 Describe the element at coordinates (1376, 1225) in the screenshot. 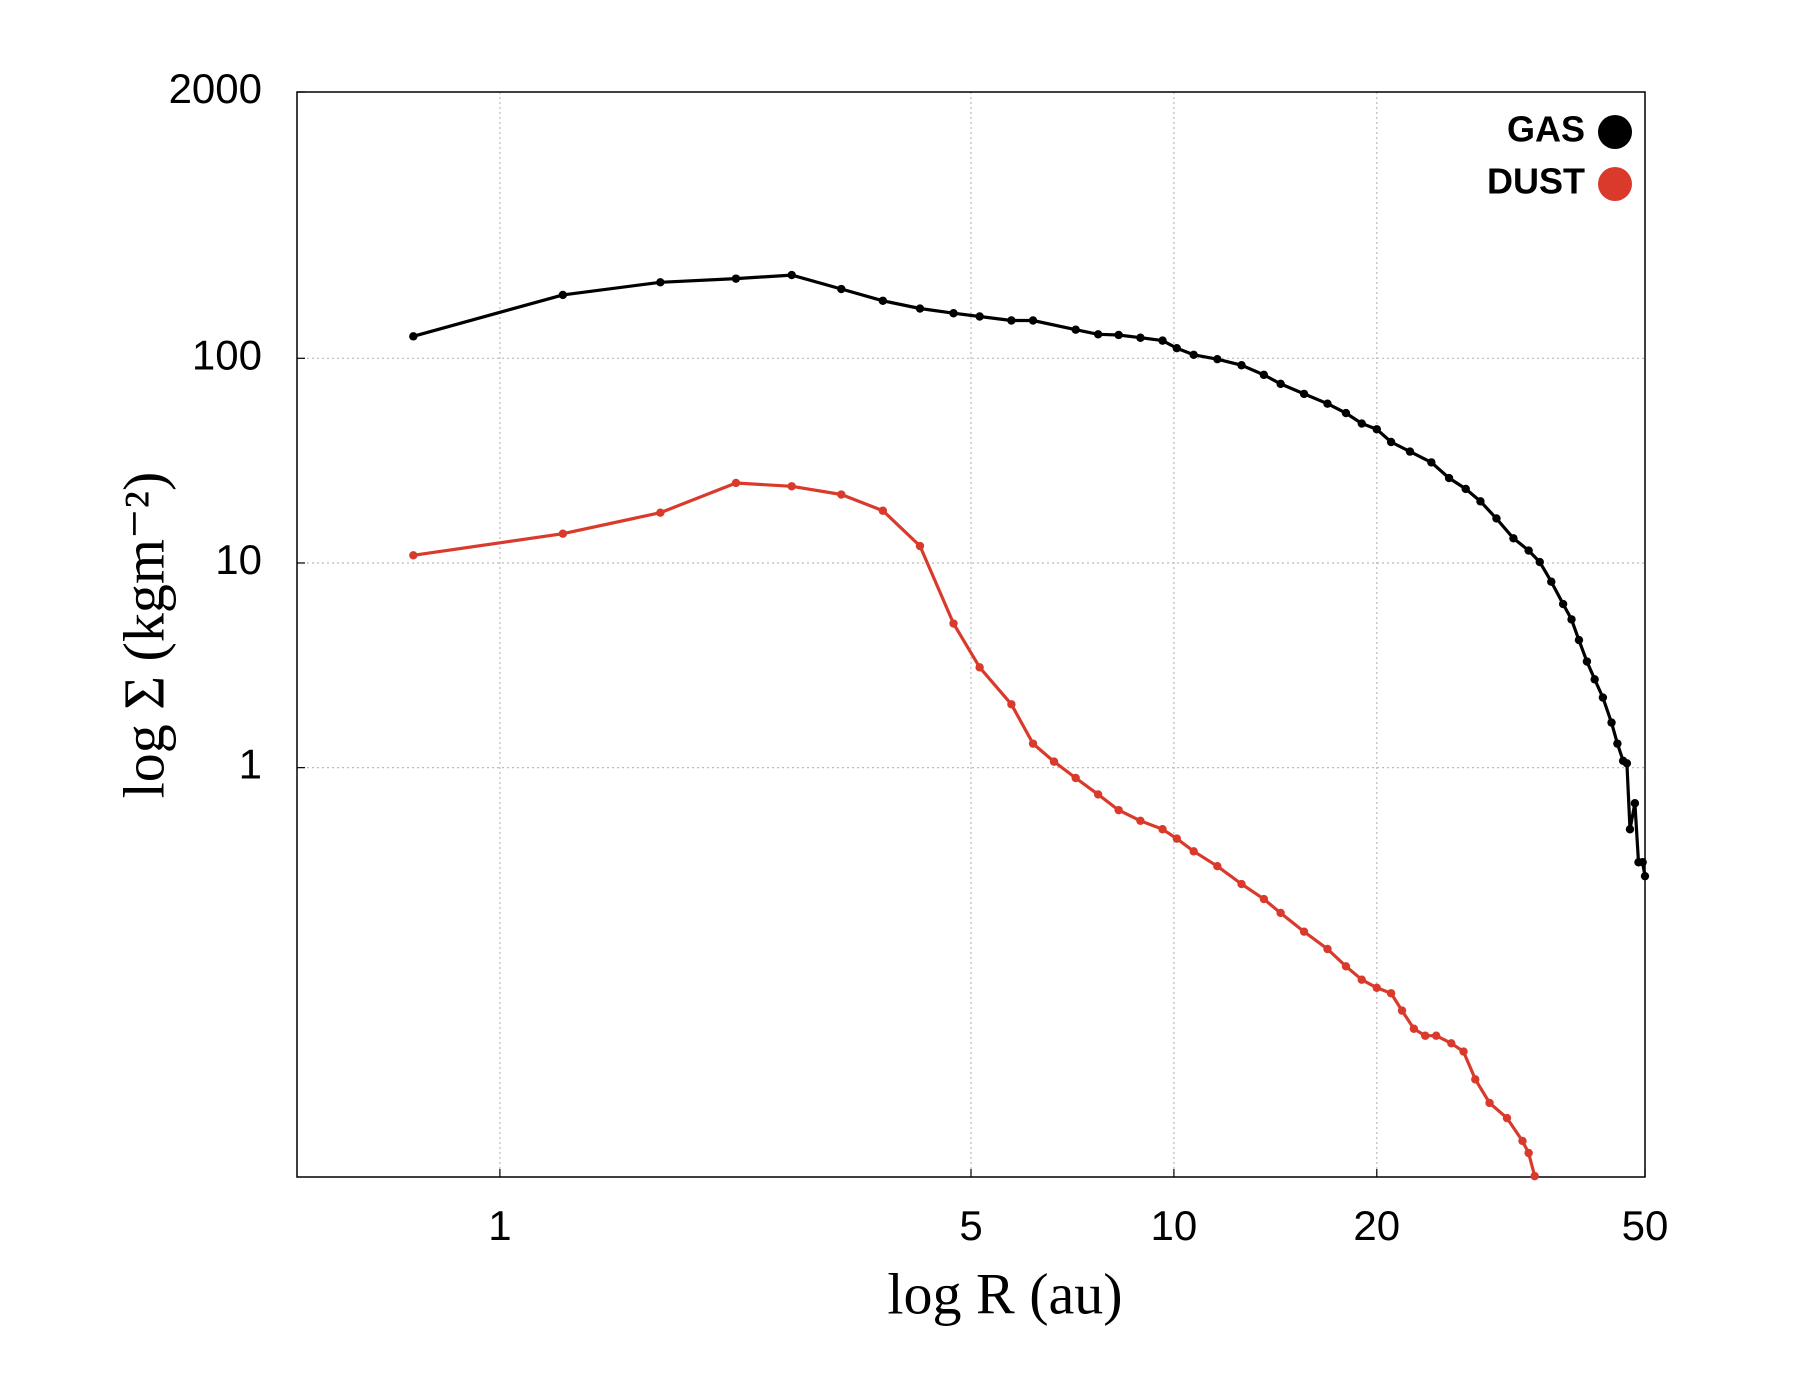

I see `x-tick-label: 20` at that location.